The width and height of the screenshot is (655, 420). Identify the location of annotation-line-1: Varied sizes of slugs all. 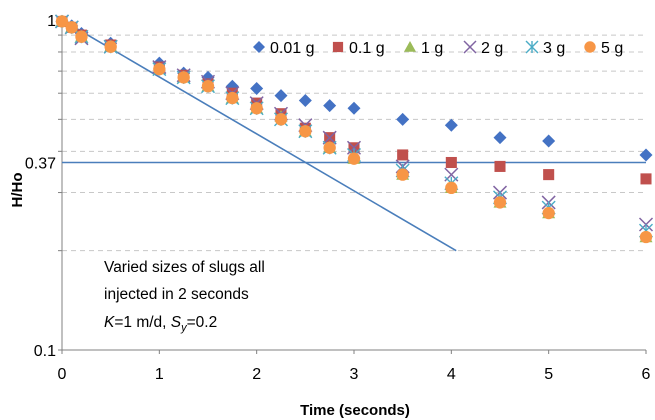
(184, 267).